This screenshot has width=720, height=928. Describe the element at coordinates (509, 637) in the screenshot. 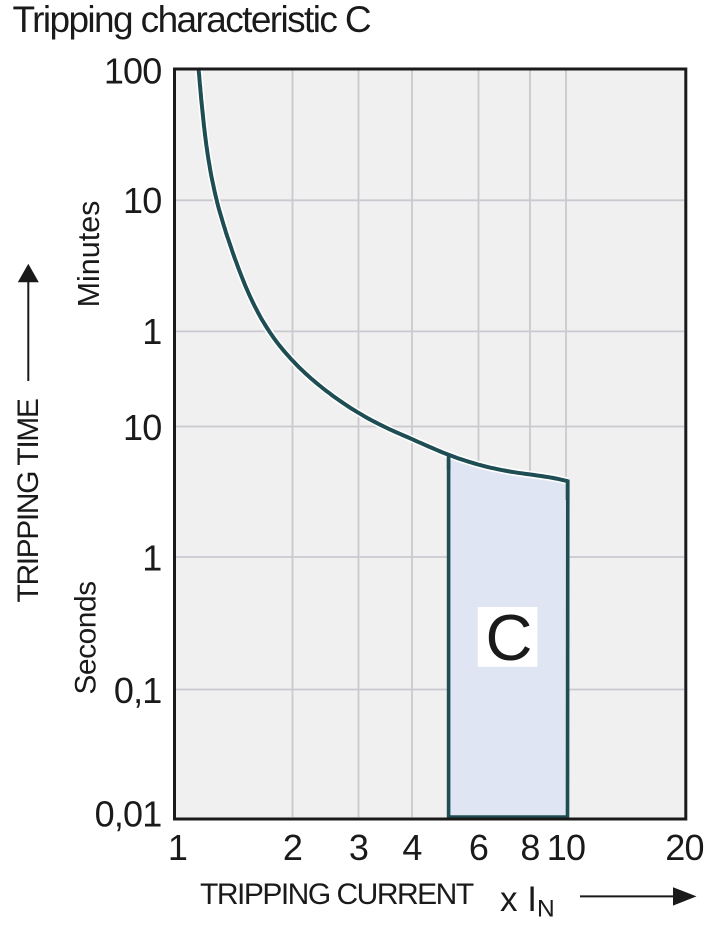

I see `svg-text: C` at that location.